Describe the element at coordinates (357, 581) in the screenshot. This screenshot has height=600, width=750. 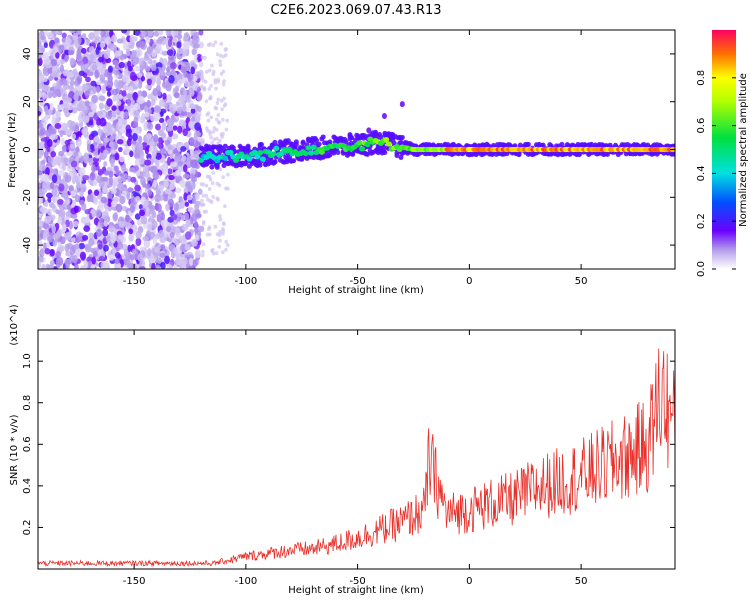
I see `x-tick-label: -50` at that location.